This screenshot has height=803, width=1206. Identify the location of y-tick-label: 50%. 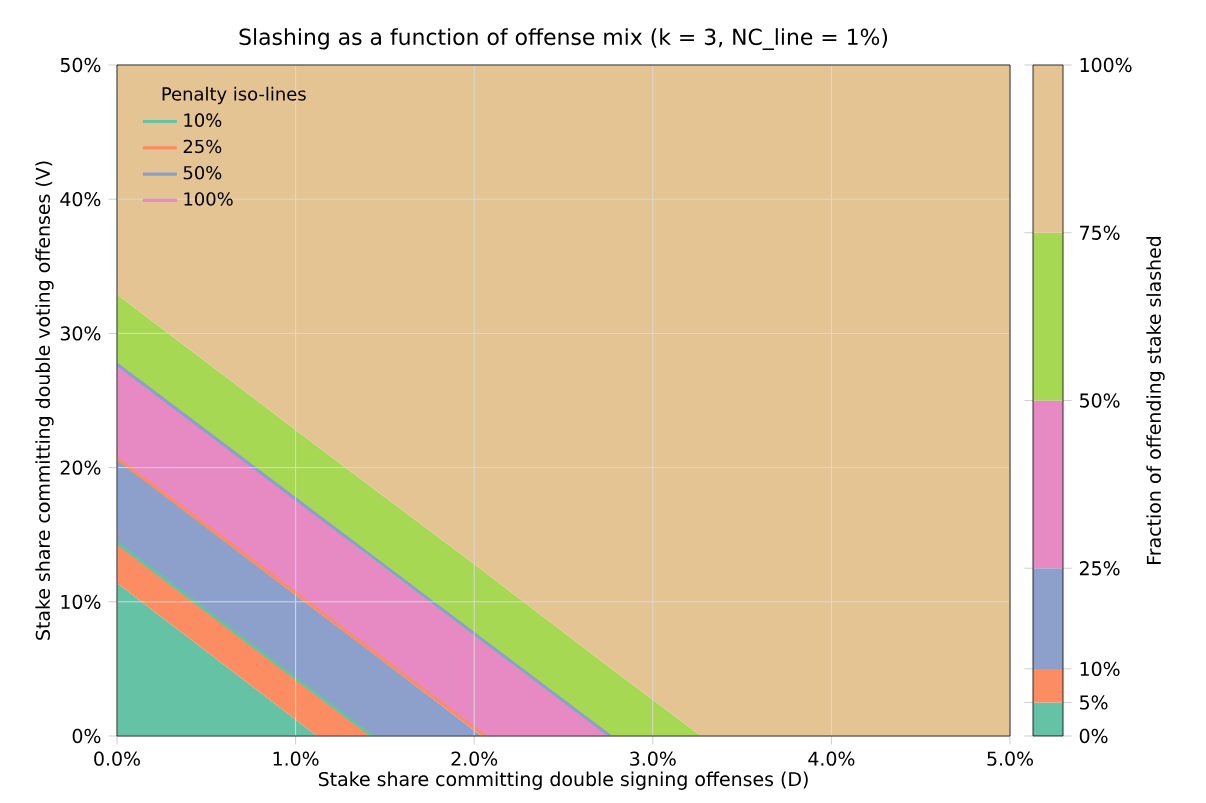
(80, 65).